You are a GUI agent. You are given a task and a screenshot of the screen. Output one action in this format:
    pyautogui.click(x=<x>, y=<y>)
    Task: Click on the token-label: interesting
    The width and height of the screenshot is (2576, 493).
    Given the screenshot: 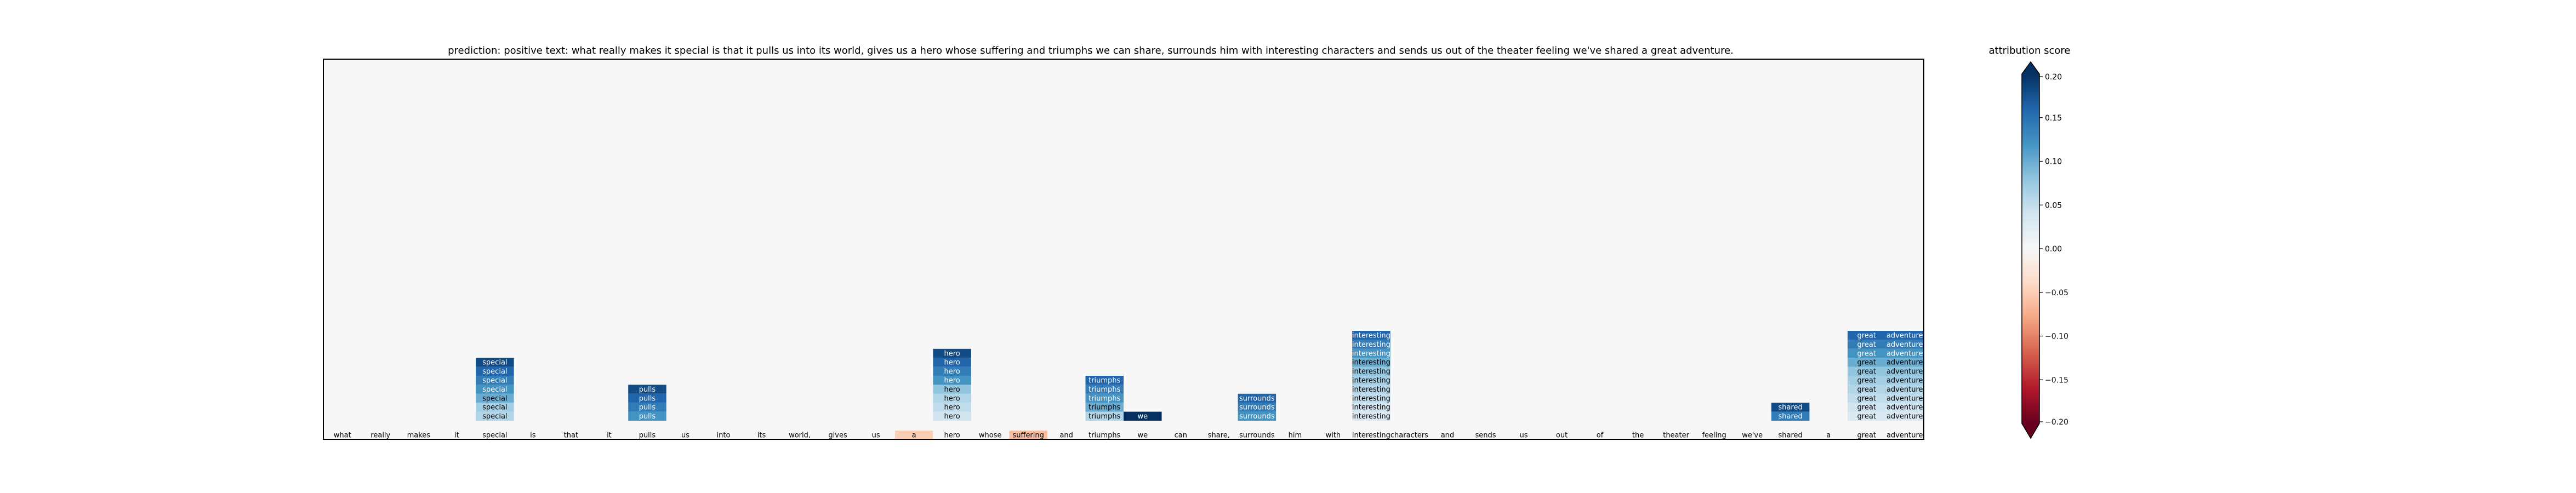 What is the action you would take?
    pyautogui.click(x=1371, y=436)
    